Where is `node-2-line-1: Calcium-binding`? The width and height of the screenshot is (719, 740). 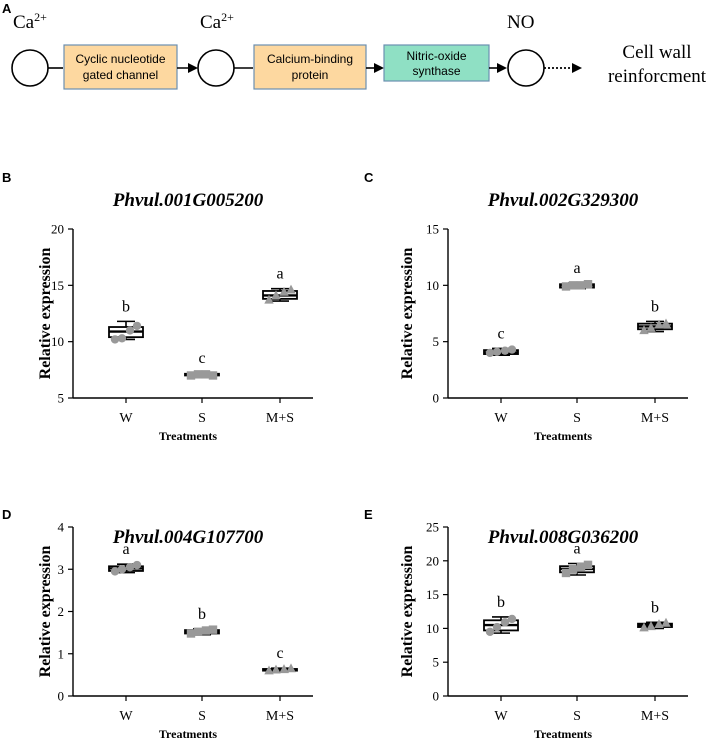 node-2-line-1: Calcium-binding is located at coordinates (310, 59).